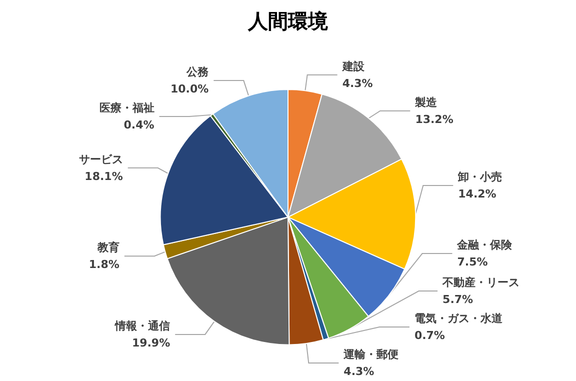 This screenshot has width=576, height=381. I want to click on data-label: 13.2%, so click(434, 119).